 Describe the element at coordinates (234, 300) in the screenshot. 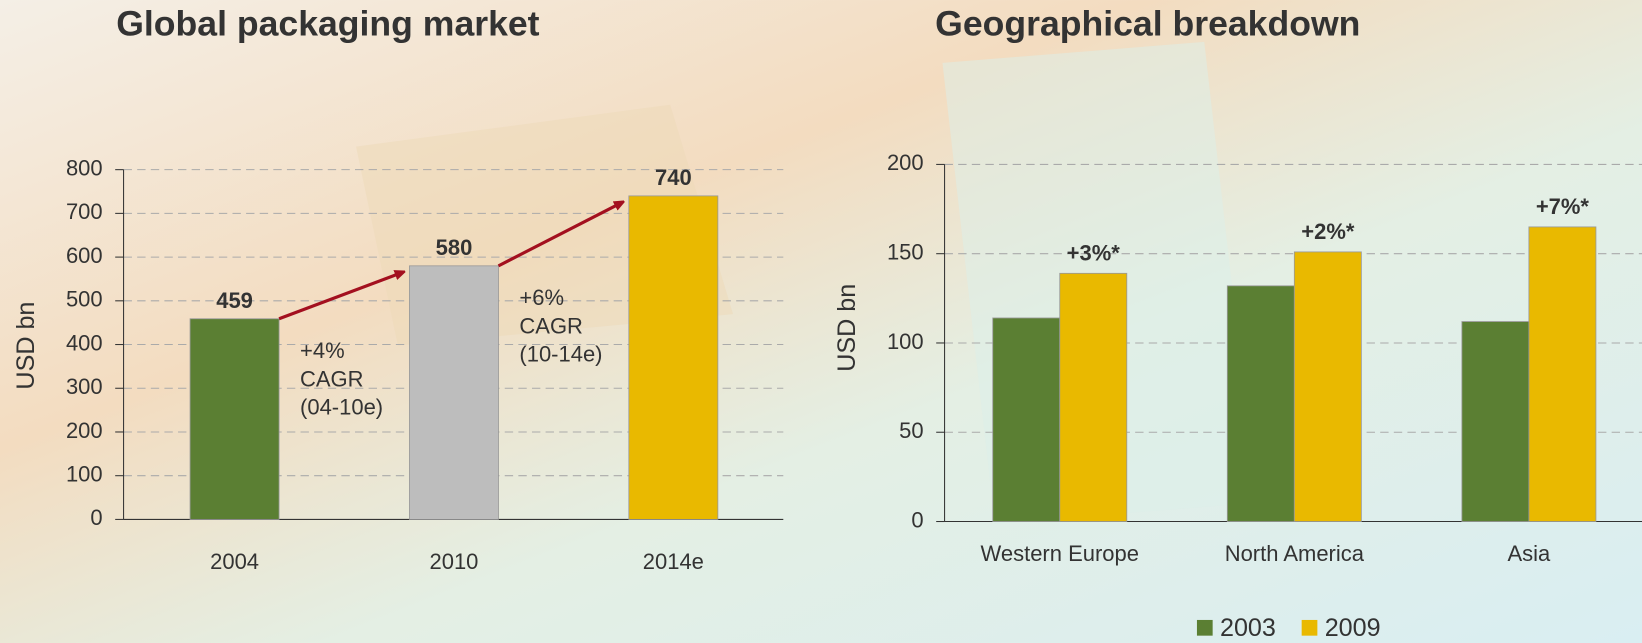

I see `data-label: 459` at that location.